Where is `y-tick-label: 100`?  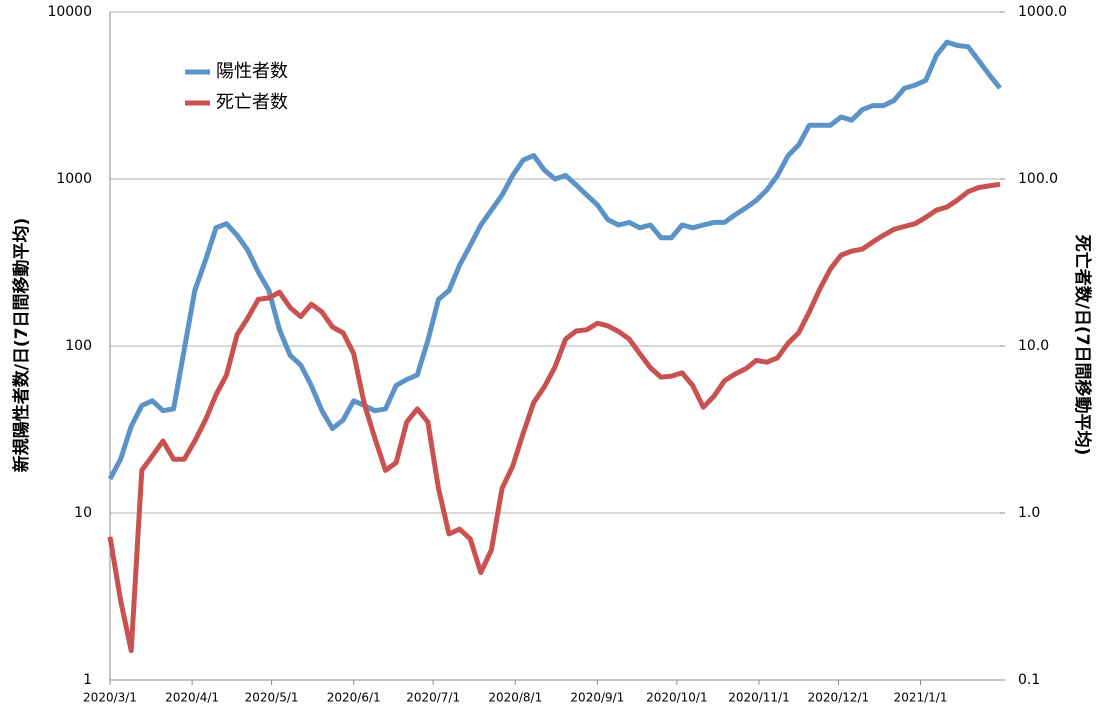
y-tick-label: 100 is located at coordinates (78, 346).